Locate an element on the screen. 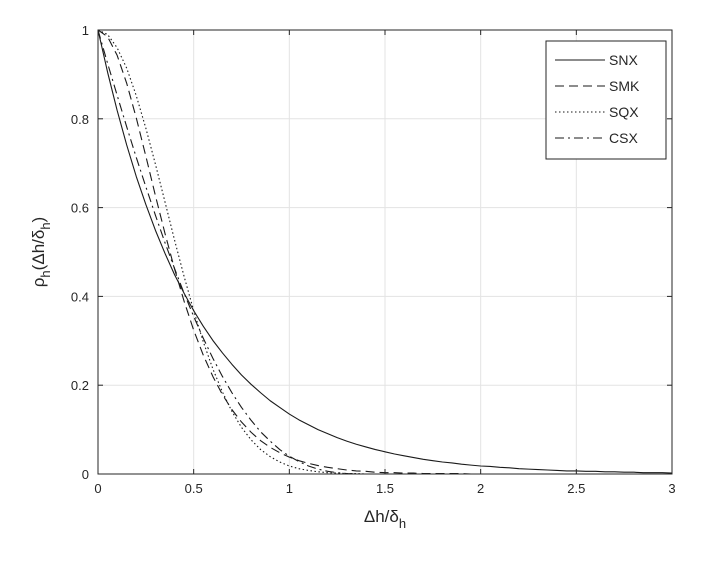 This screenshot has width=726, height=561. svg-text: Δh/δh is located at coordinates (385, 519).